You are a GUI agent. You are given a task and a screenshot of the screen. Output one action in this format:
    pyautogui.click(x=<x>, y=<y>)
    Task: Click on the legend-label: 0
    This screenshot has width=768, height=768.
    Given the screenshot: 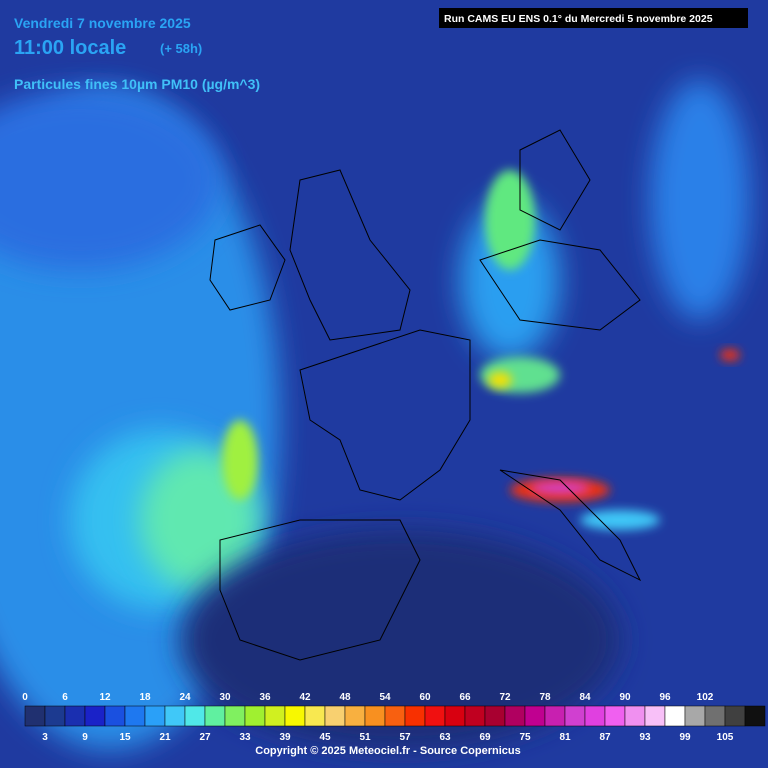 What is the action you would take?
    pyautogui.click(x=25, y=697)
    